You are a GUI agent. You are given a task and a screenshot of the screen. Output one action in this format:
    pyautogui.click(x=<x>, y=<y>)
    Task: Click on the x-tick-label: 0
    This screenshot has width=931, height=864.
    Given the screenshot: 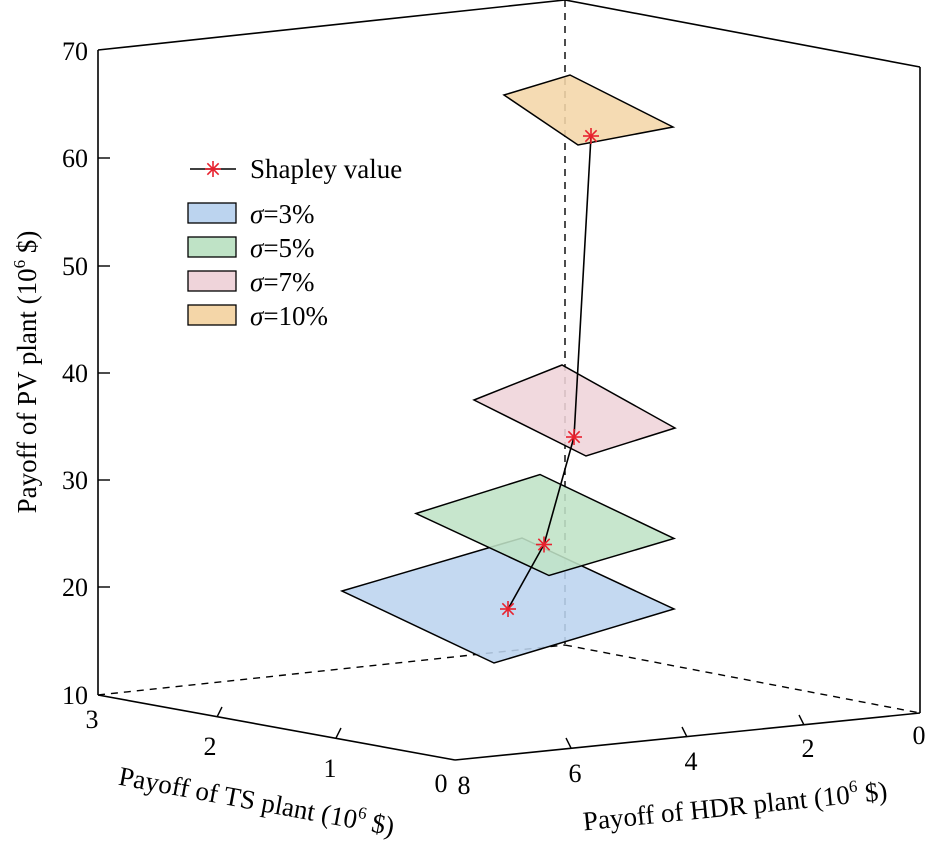 What is the action you would take?
    pyautogui.click(x=441, y=783)
    